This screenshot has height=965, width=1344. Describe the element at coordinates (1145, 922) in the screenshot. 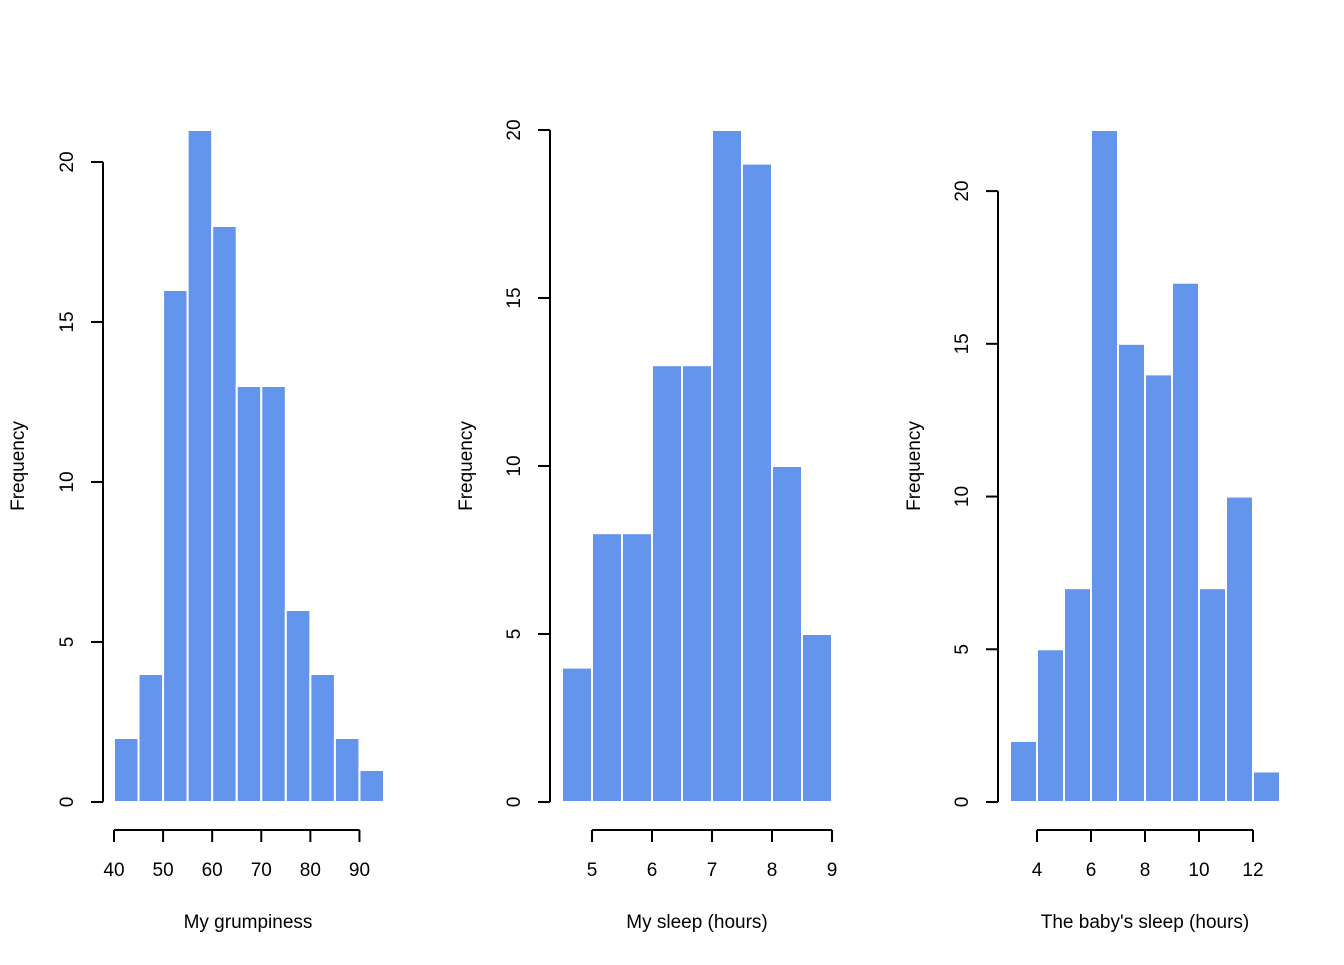

I see `x-axis-title: The baby's sleep (hours)` at that location.